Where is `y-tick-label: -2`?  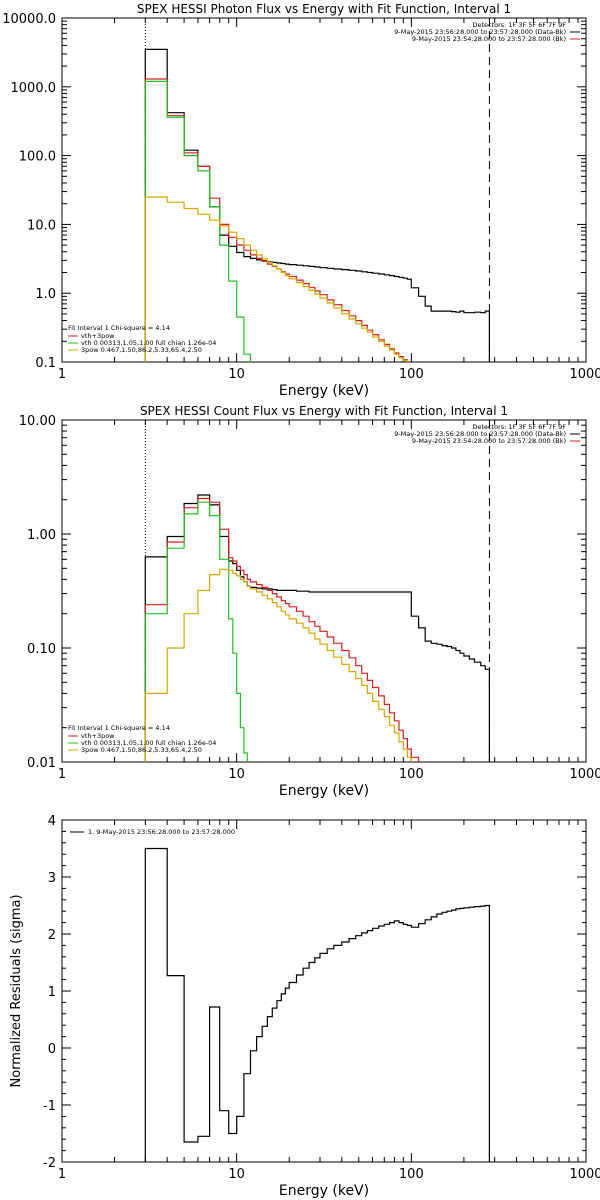
y-tick-label: -2 is located at coordinates (49, 1163).